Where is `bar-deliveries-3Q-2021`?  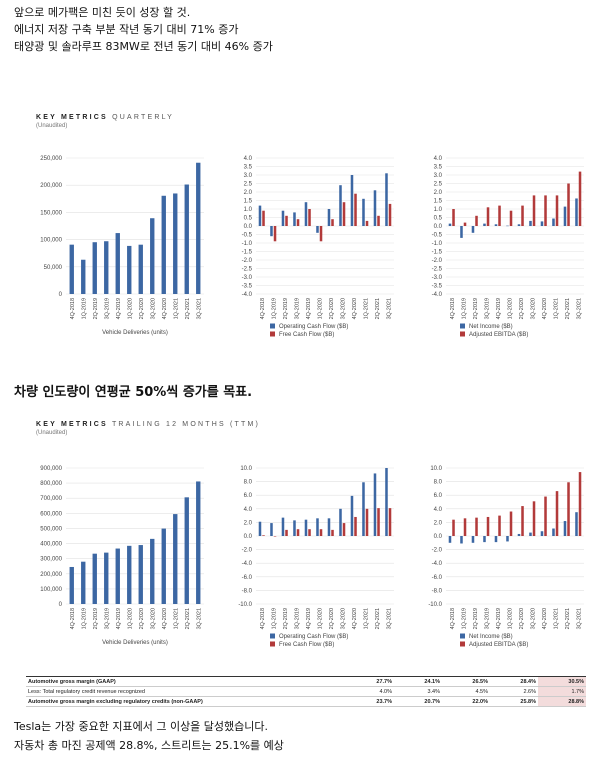
bar-deliveries-3Q-2021 is located at coordinates (198, 542).